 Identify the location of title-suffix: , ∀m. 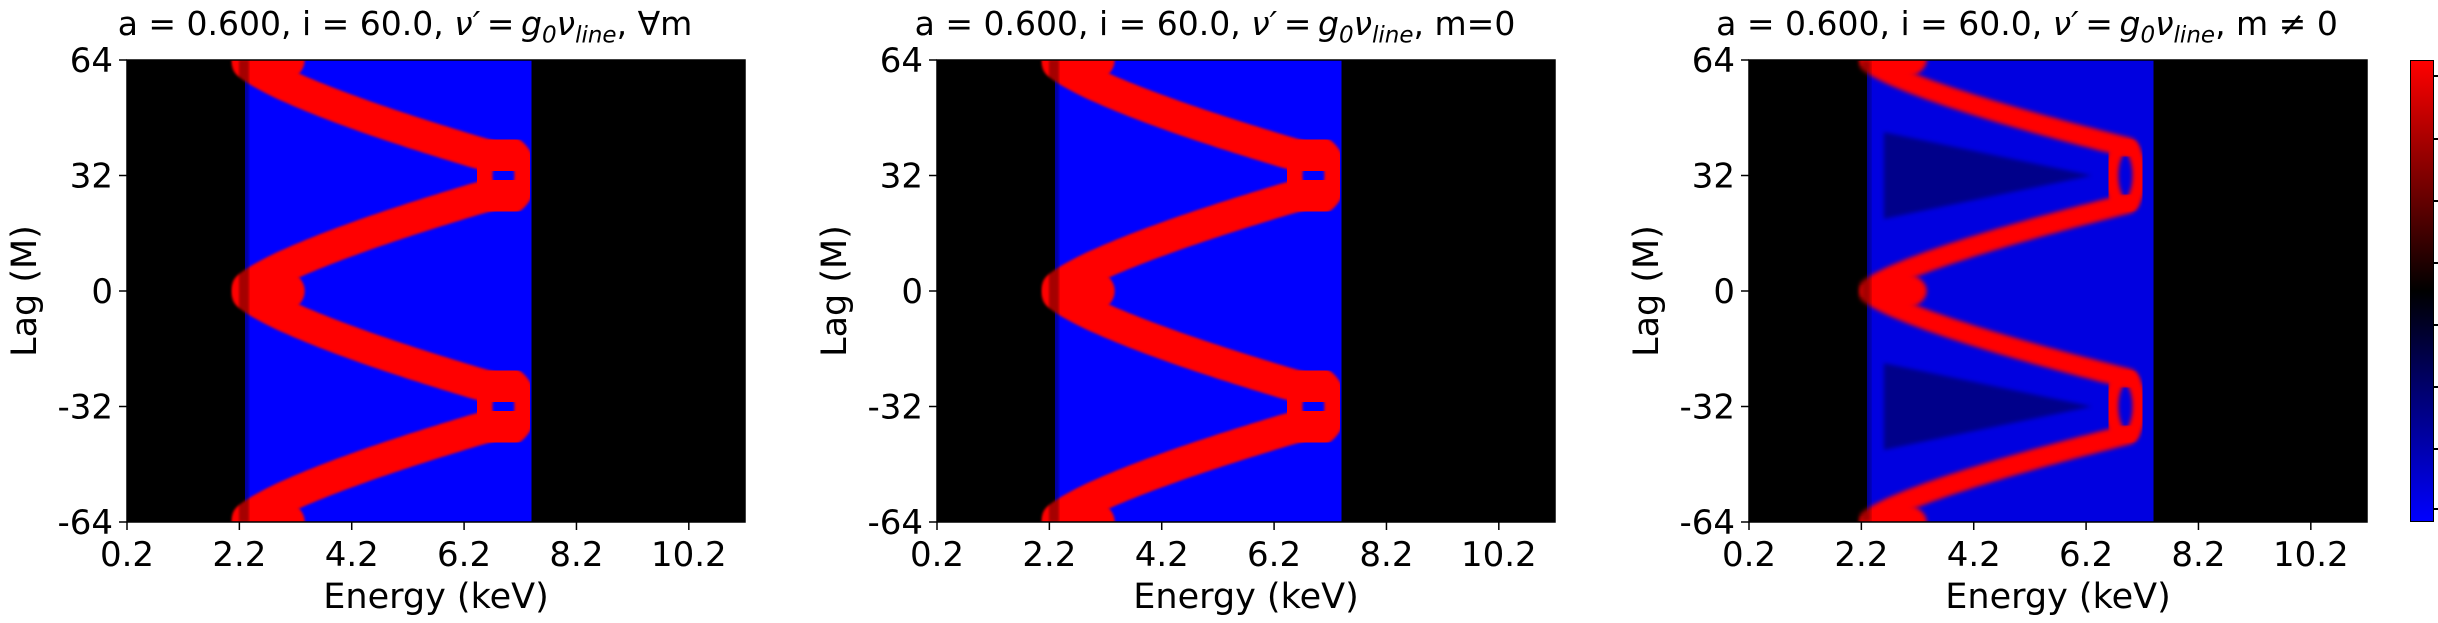
(654, 23).